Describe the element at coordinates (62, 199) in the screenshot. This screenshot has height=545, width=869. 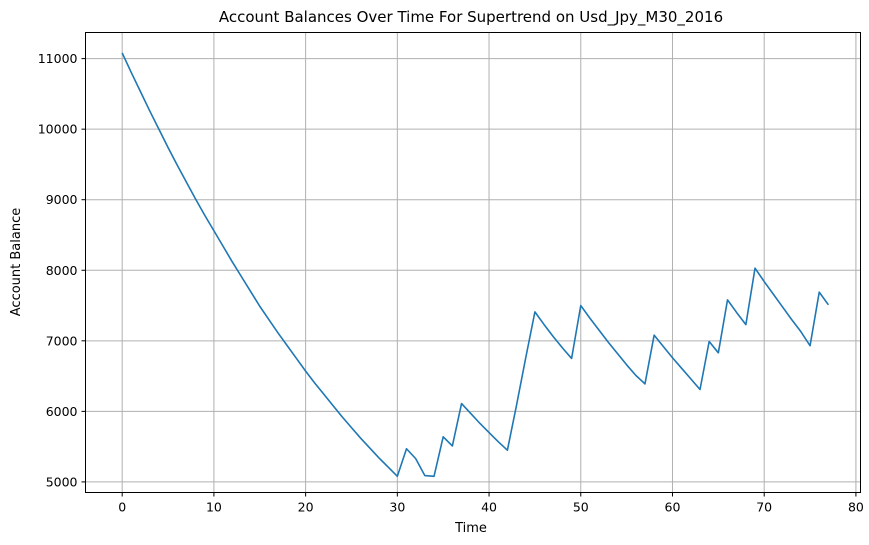
I see `y-tick-label: 9000` at that location.